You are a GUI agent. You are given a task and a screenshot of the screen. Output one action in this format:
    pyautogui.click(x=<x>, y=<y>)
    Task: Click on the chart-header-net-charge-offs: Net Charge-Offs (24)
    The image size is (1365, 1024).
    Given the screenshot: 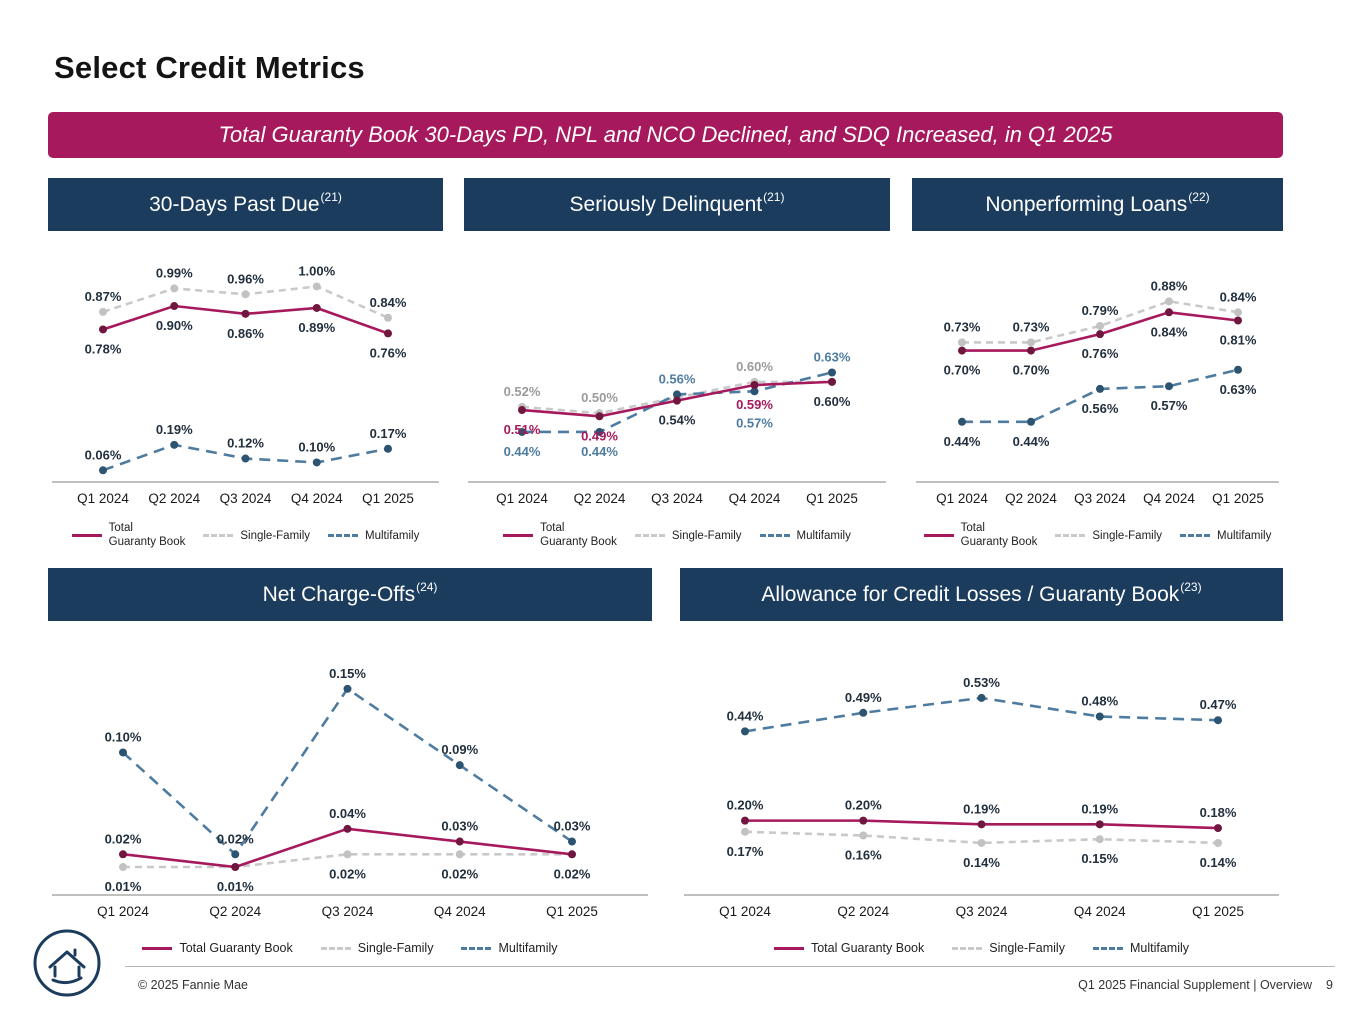 What is the action you would take?
    pyautogui.click(x=350, y=594)
    